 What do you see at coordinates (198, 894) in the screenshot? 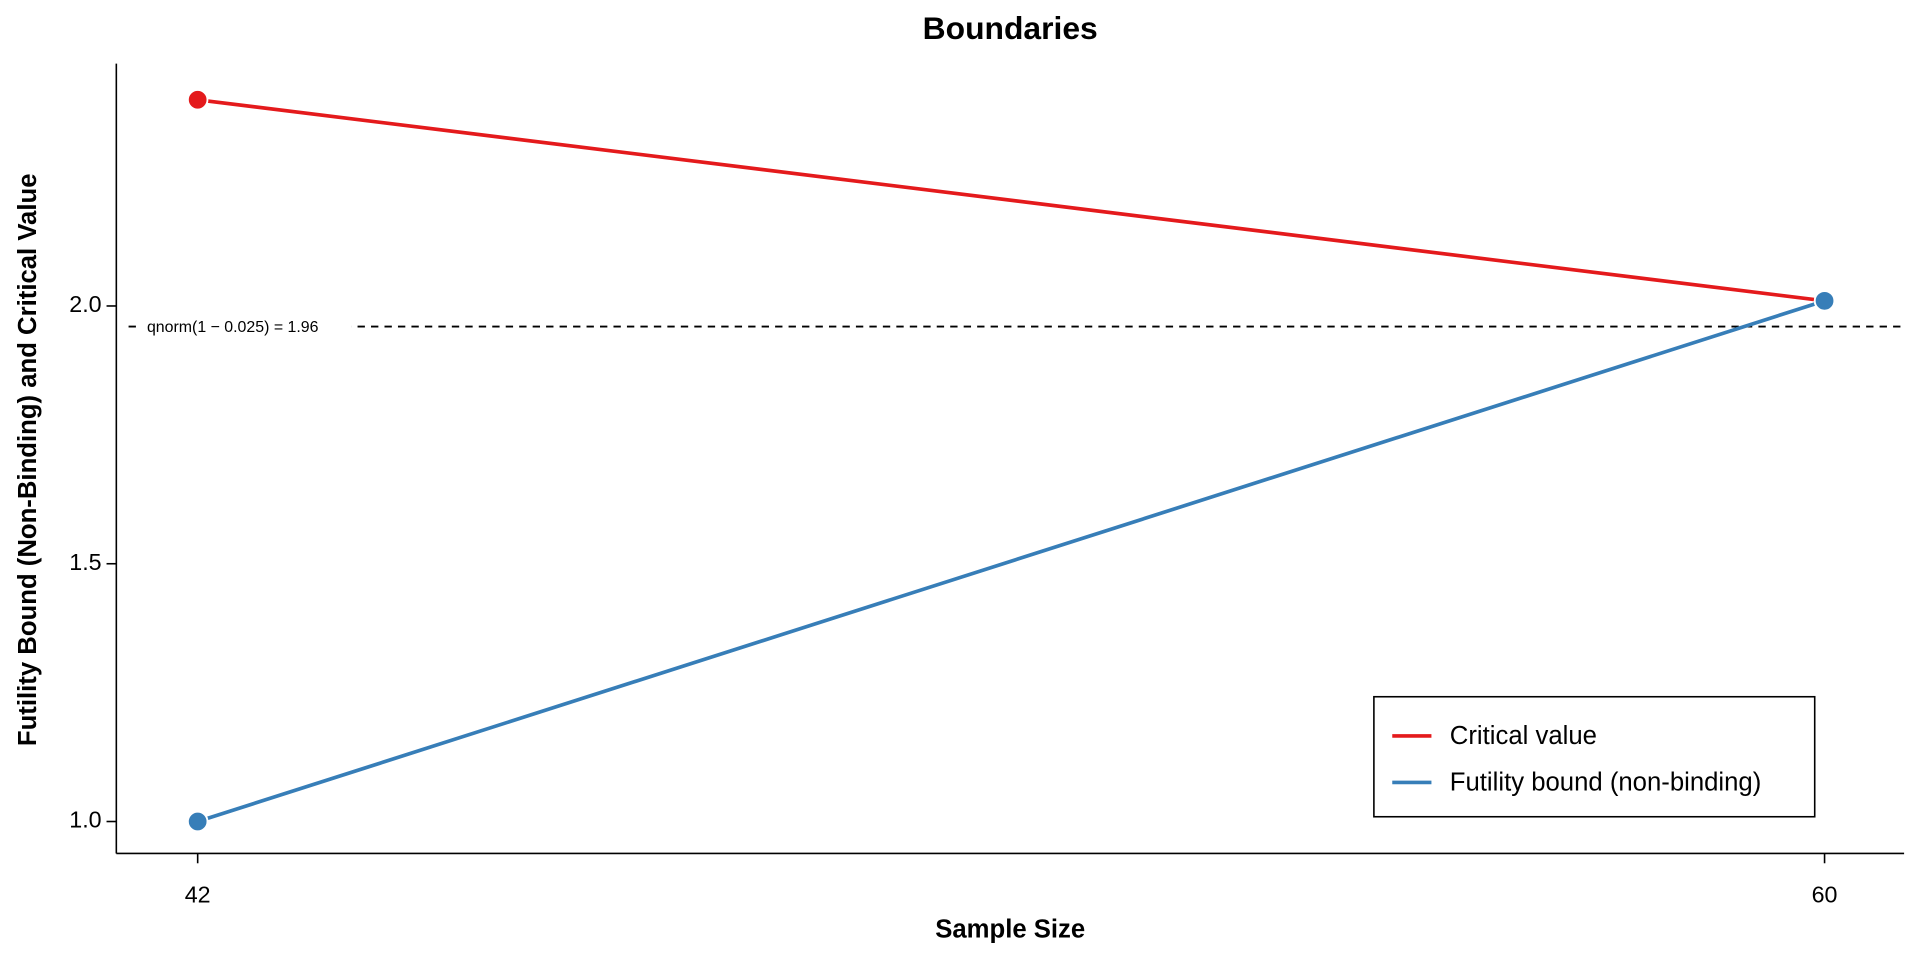
I see `x-tick-label: 42` at bounding box center [198, 894].